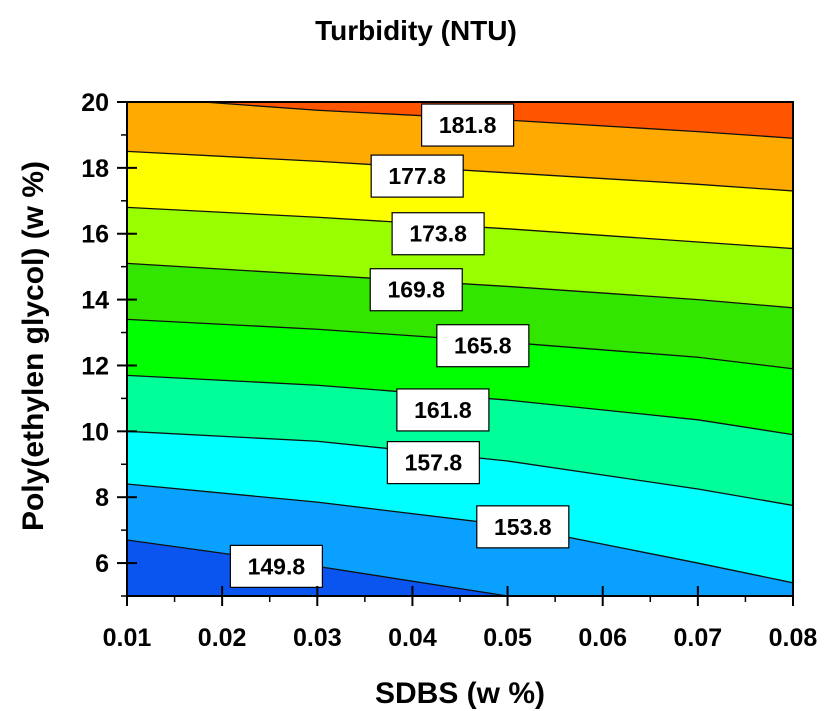  Describe the element at coordinates (95, 432) in the screenshot. I see `y-tick-label: 10` at that location.